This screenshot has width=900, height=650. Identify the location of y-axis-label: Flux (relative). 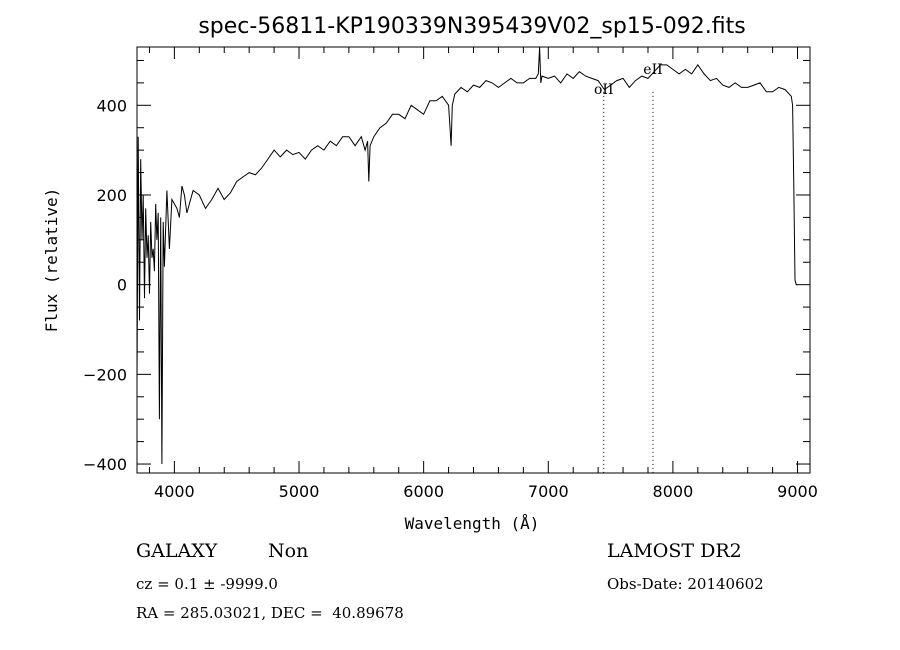
(51, 260).